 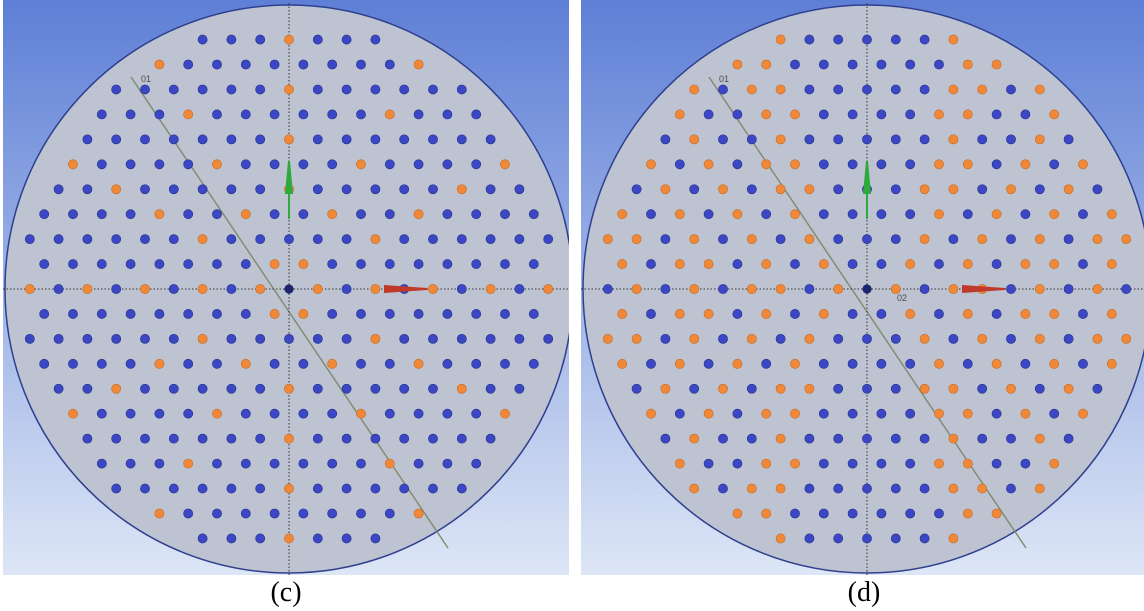 What do you see at coordinates (983, 289) in the screenshot?
I see `red-x-arrow-icon` at bounding box center [983, 289].